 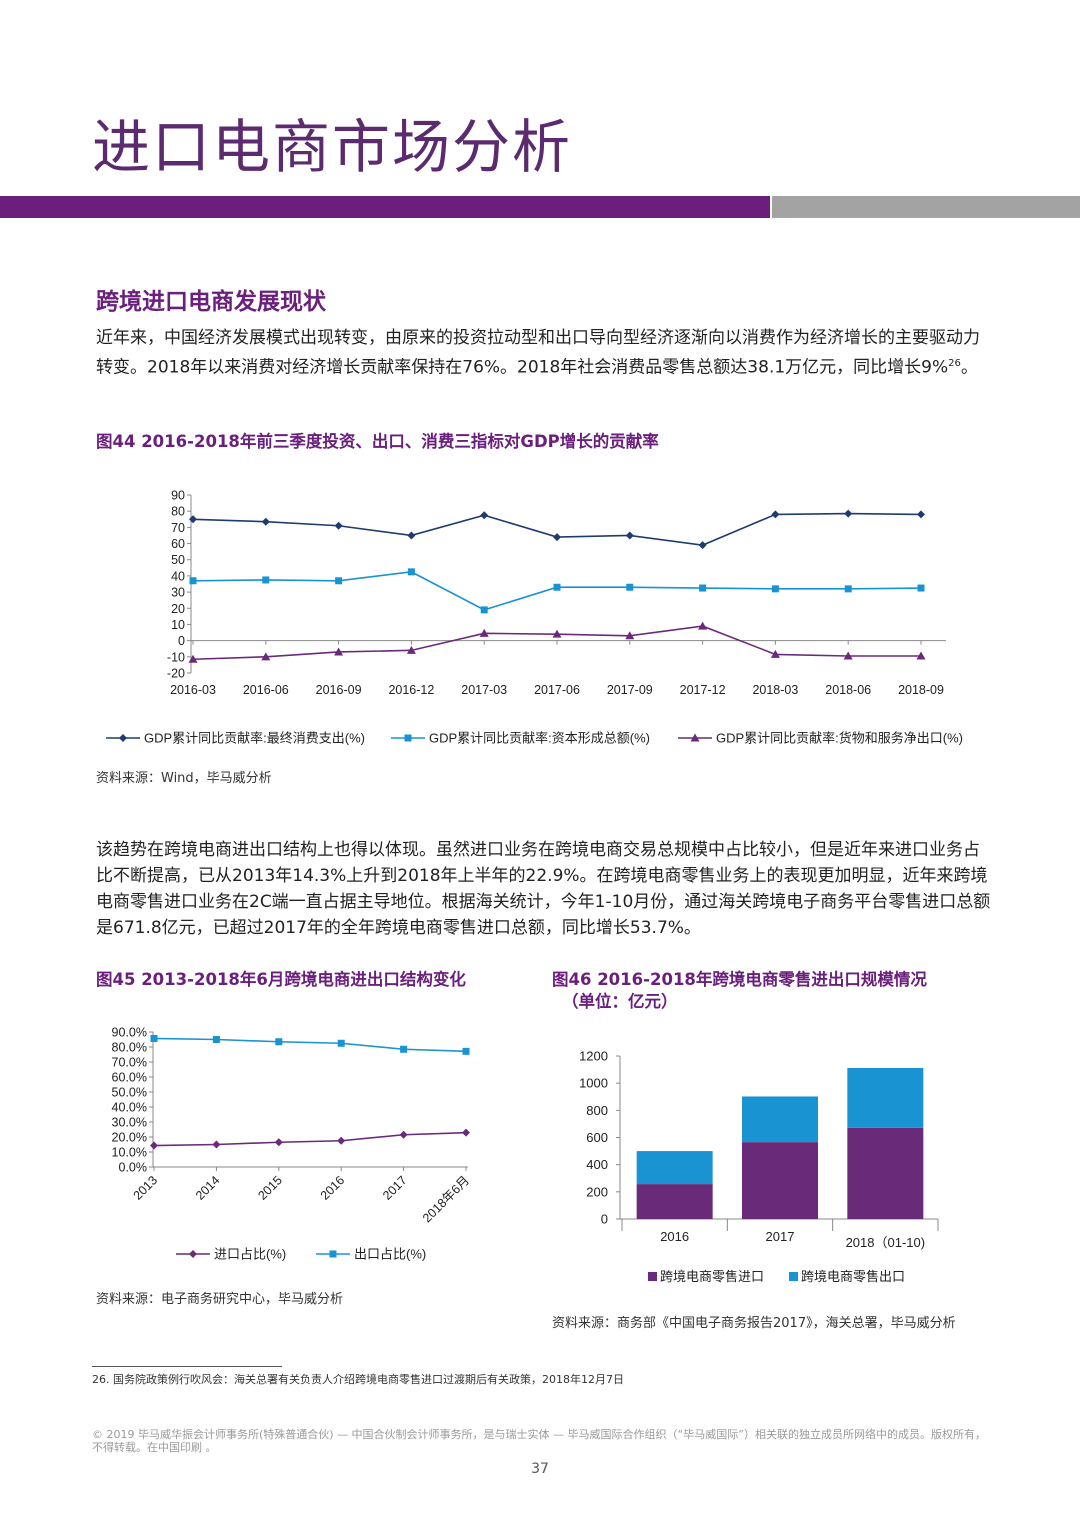 What do you see at coordinates (133, 1168) in the screenshot?
I see `y-tick-label: 0.0%` at bounding box center [133, 1168].